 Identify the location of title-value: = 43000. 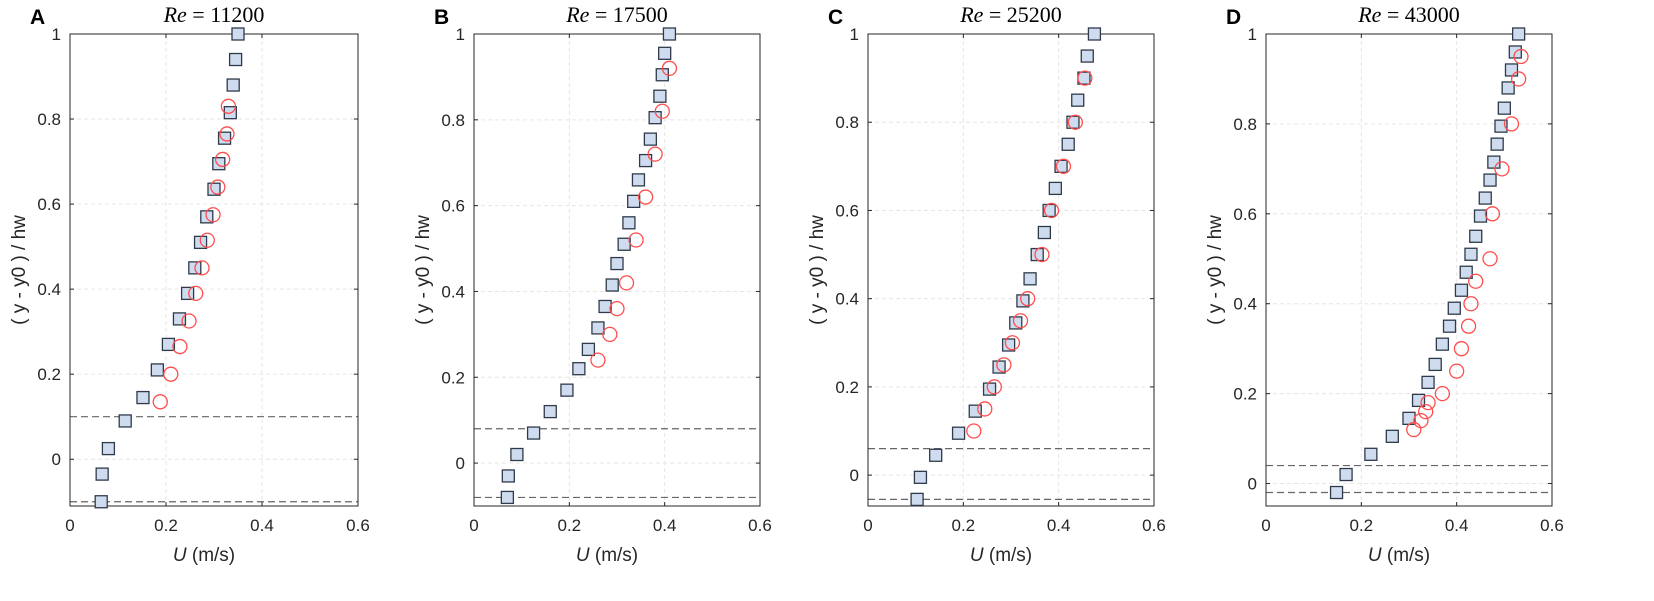
(1420, 14).